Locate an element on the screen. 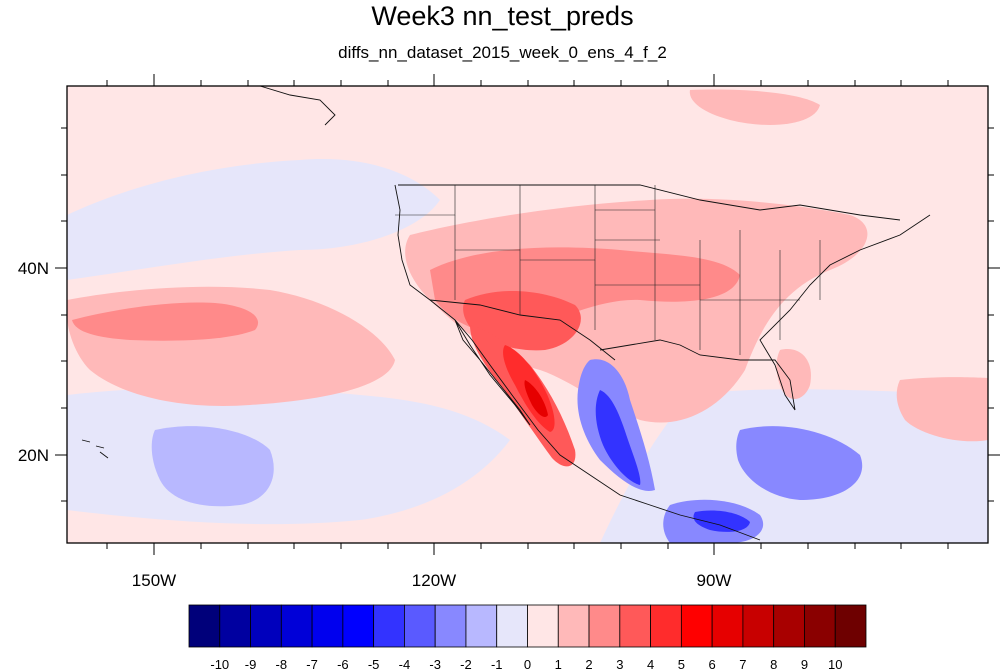 This screenshot has height=672, width=1005. anomaly-region-blue-mexico-core is located at coordinates (618, 437).